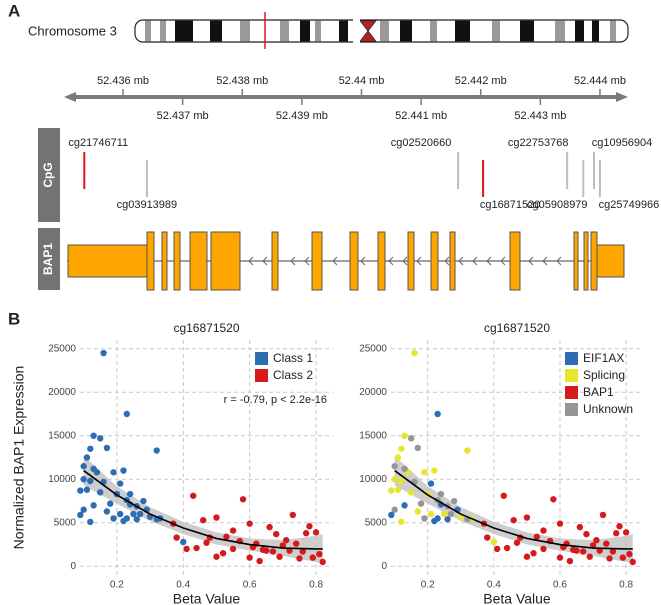 The height and width of the screenshot is (605, 661). What do you see at coordinates (147, 205) in the screenshot?
I see `probe-label: cg03913989` at bounding box center [147, 205].